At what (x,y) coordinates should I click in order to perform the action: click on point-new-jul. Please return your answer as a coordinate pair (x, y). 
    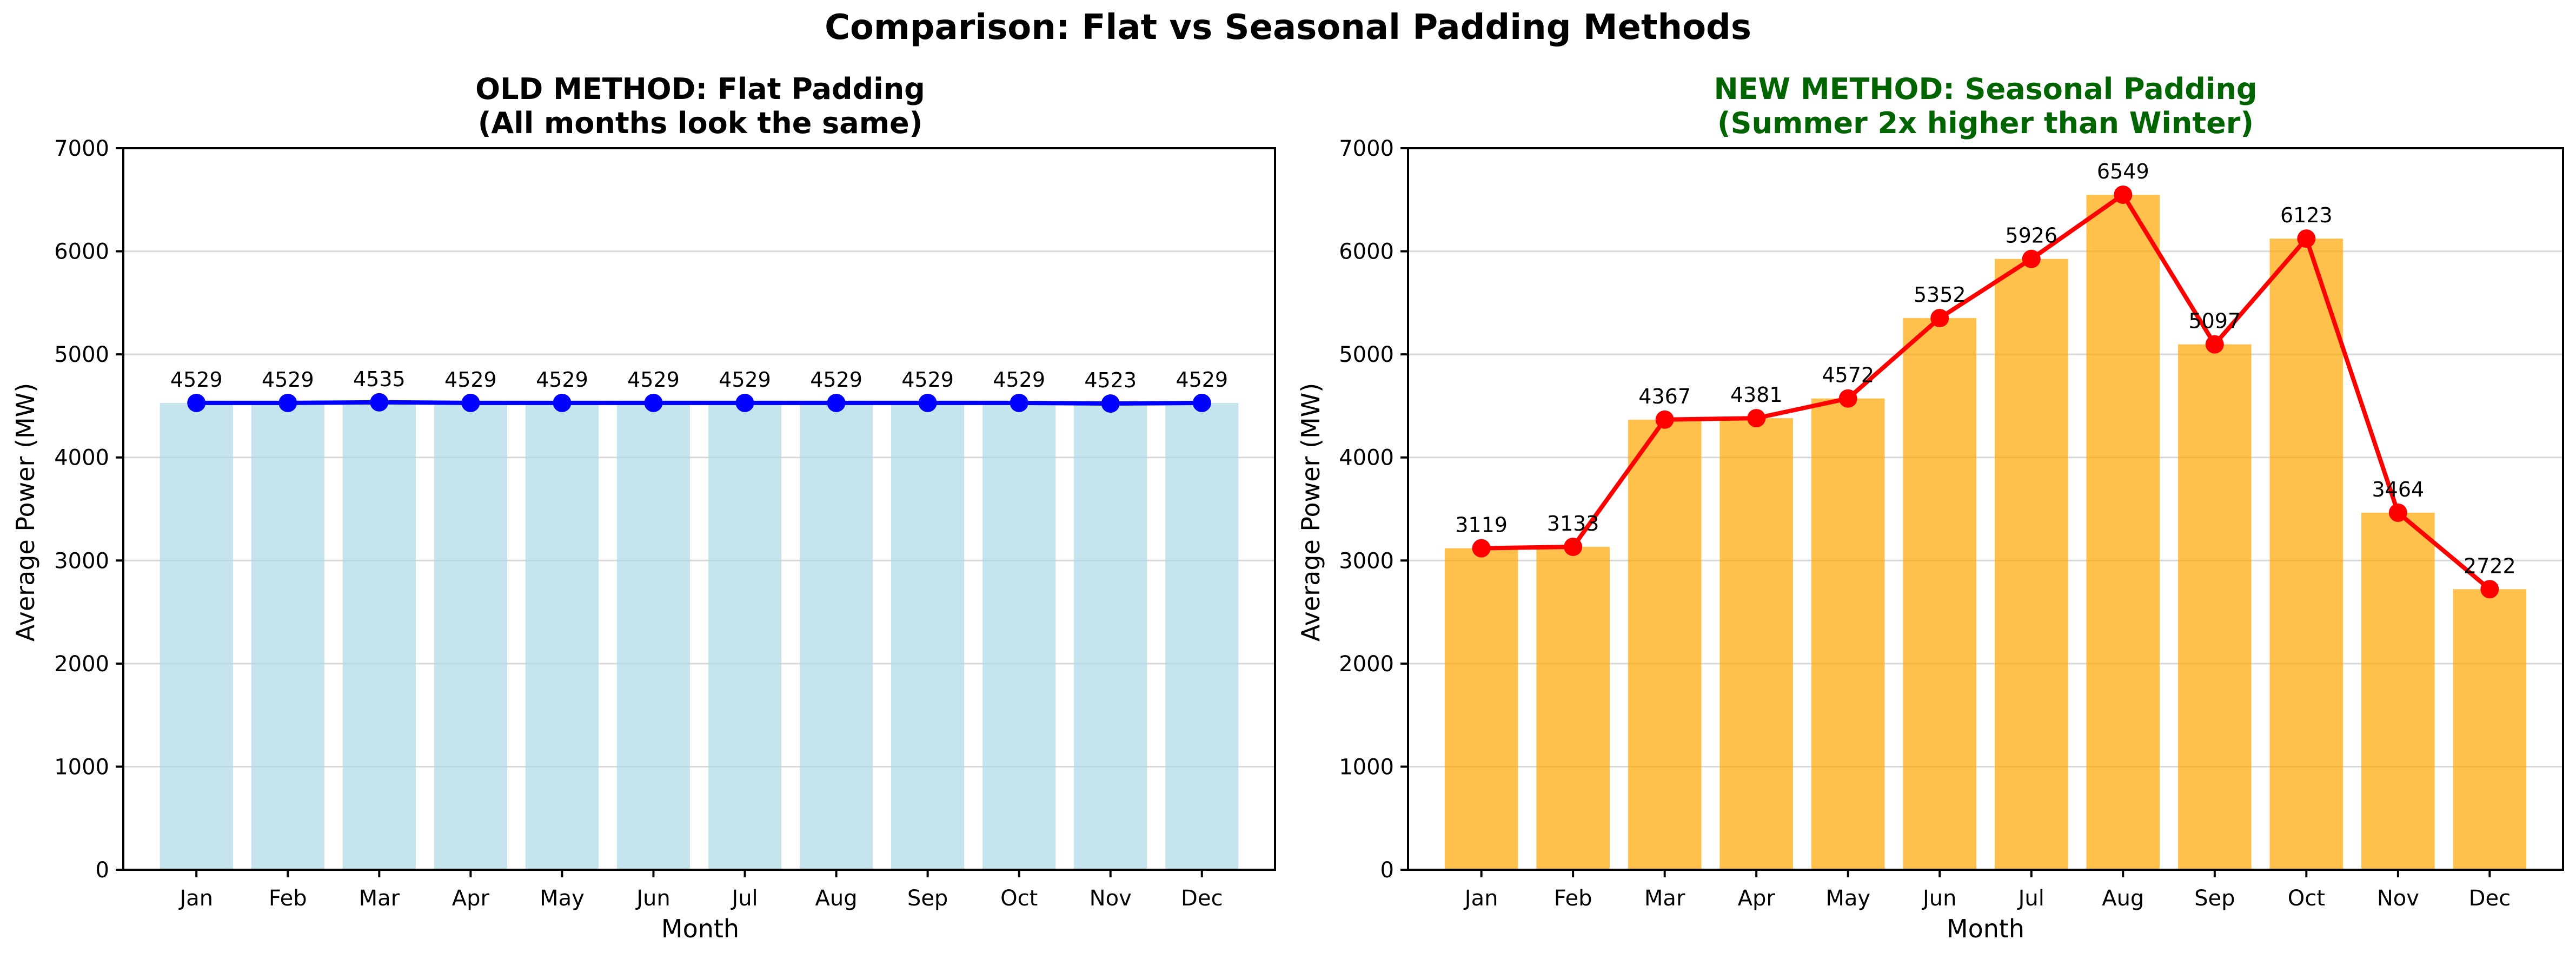
    Looking at the image, I should click on (2031, 259).